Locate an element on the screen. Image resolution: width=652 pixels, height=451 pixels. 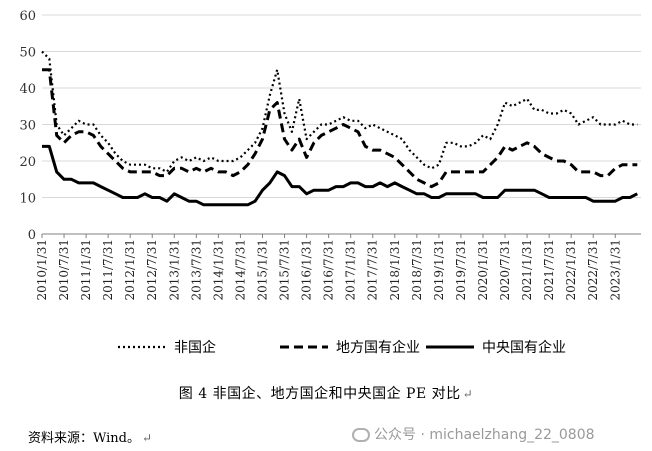
y-tick-label: 30 is located at coordinates (27, 126).